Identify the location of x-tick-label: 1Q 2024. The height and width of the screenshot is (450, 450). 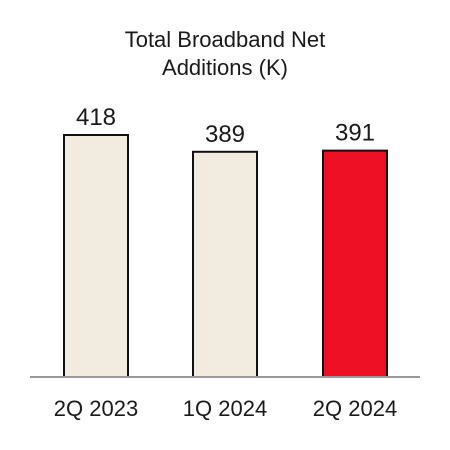
(225, 408).